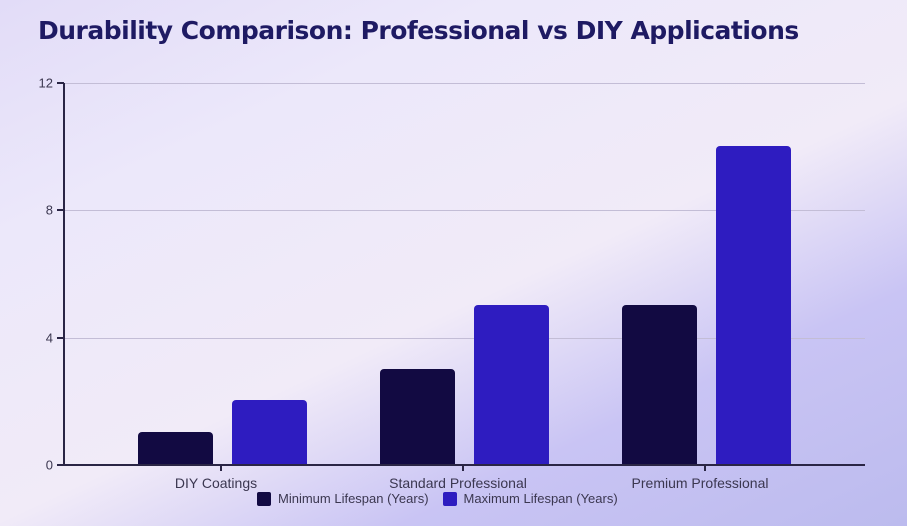 This screenshot has height=526, width=907. Describe the element at coordinates (45, 83) in the screenshot. I see `y-tick-label: 12` at that location.